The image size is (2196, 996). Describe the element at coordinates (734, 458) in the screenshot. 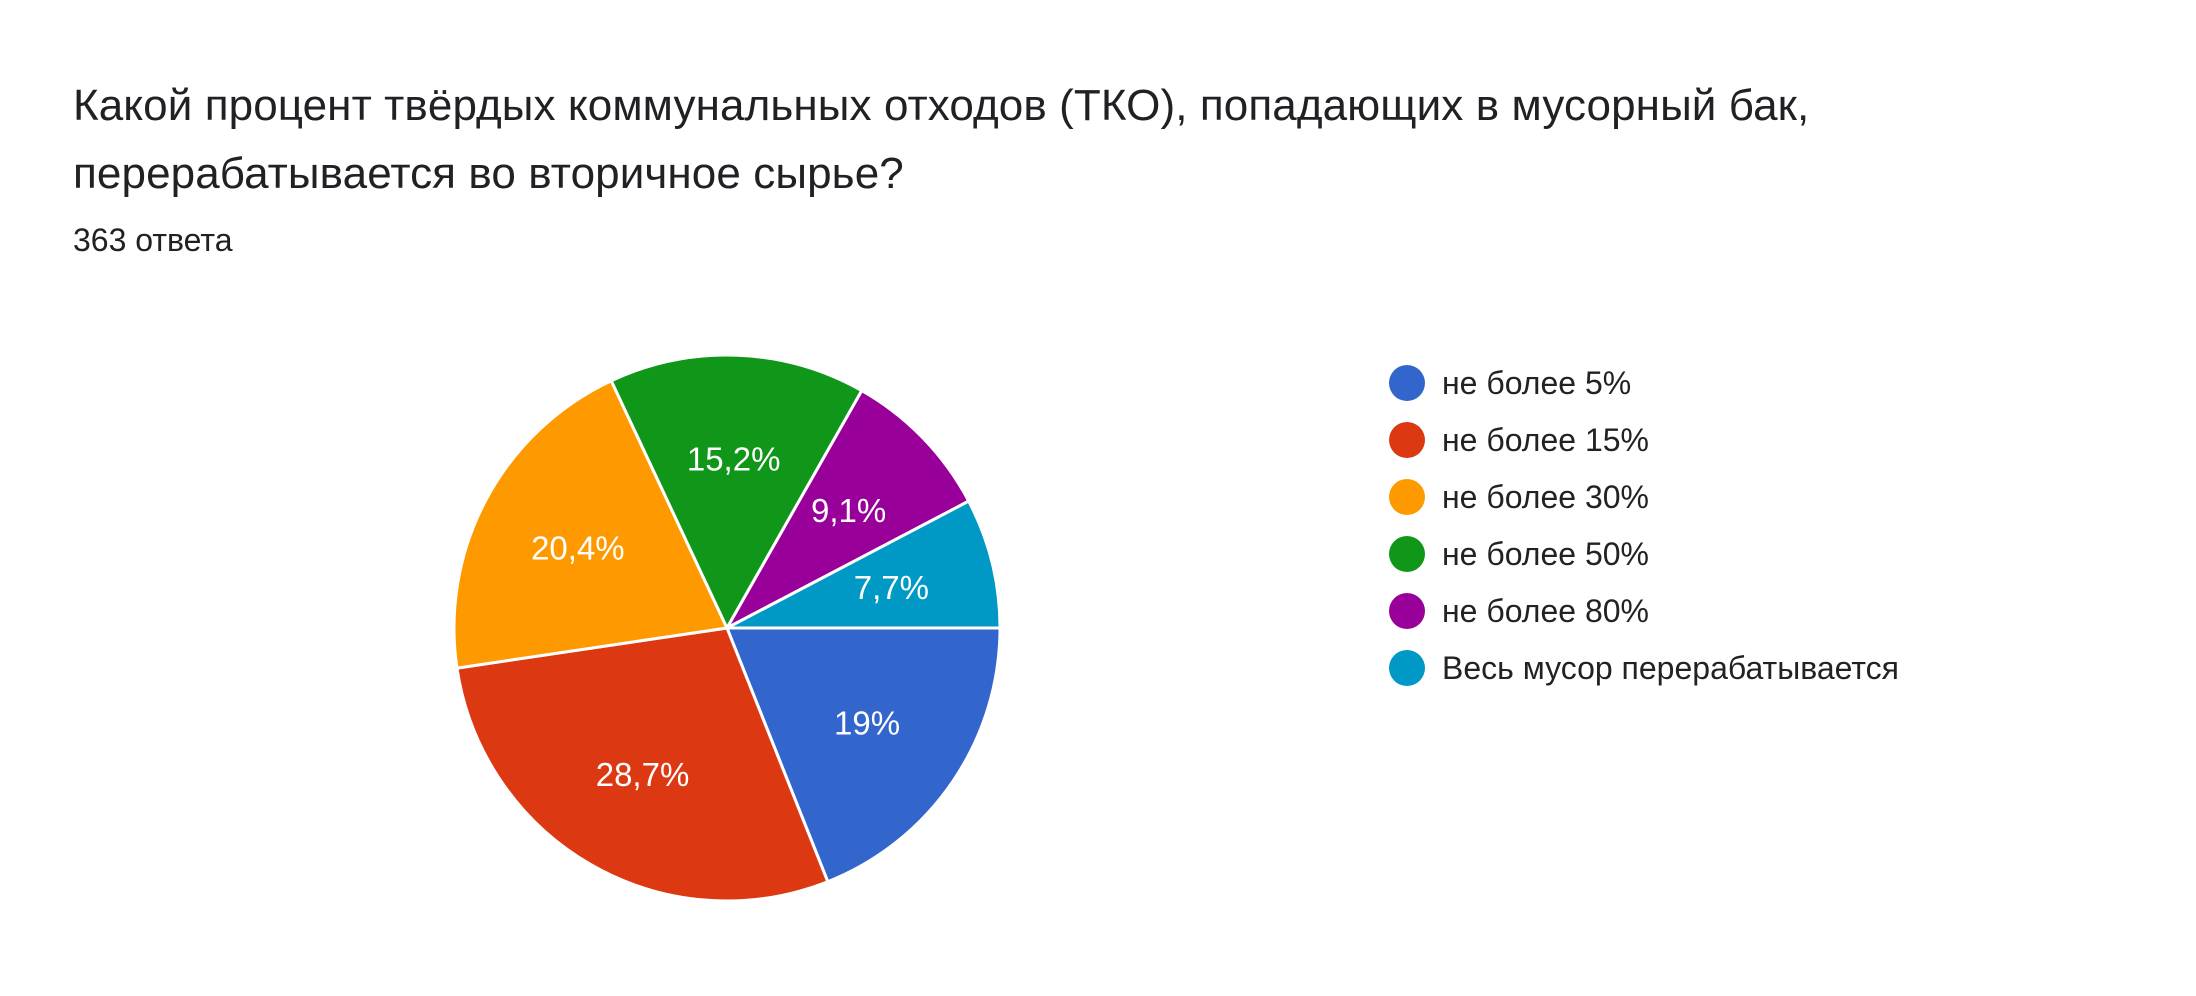

I see `slice-label-not-more-50: 15,2%` at that location.